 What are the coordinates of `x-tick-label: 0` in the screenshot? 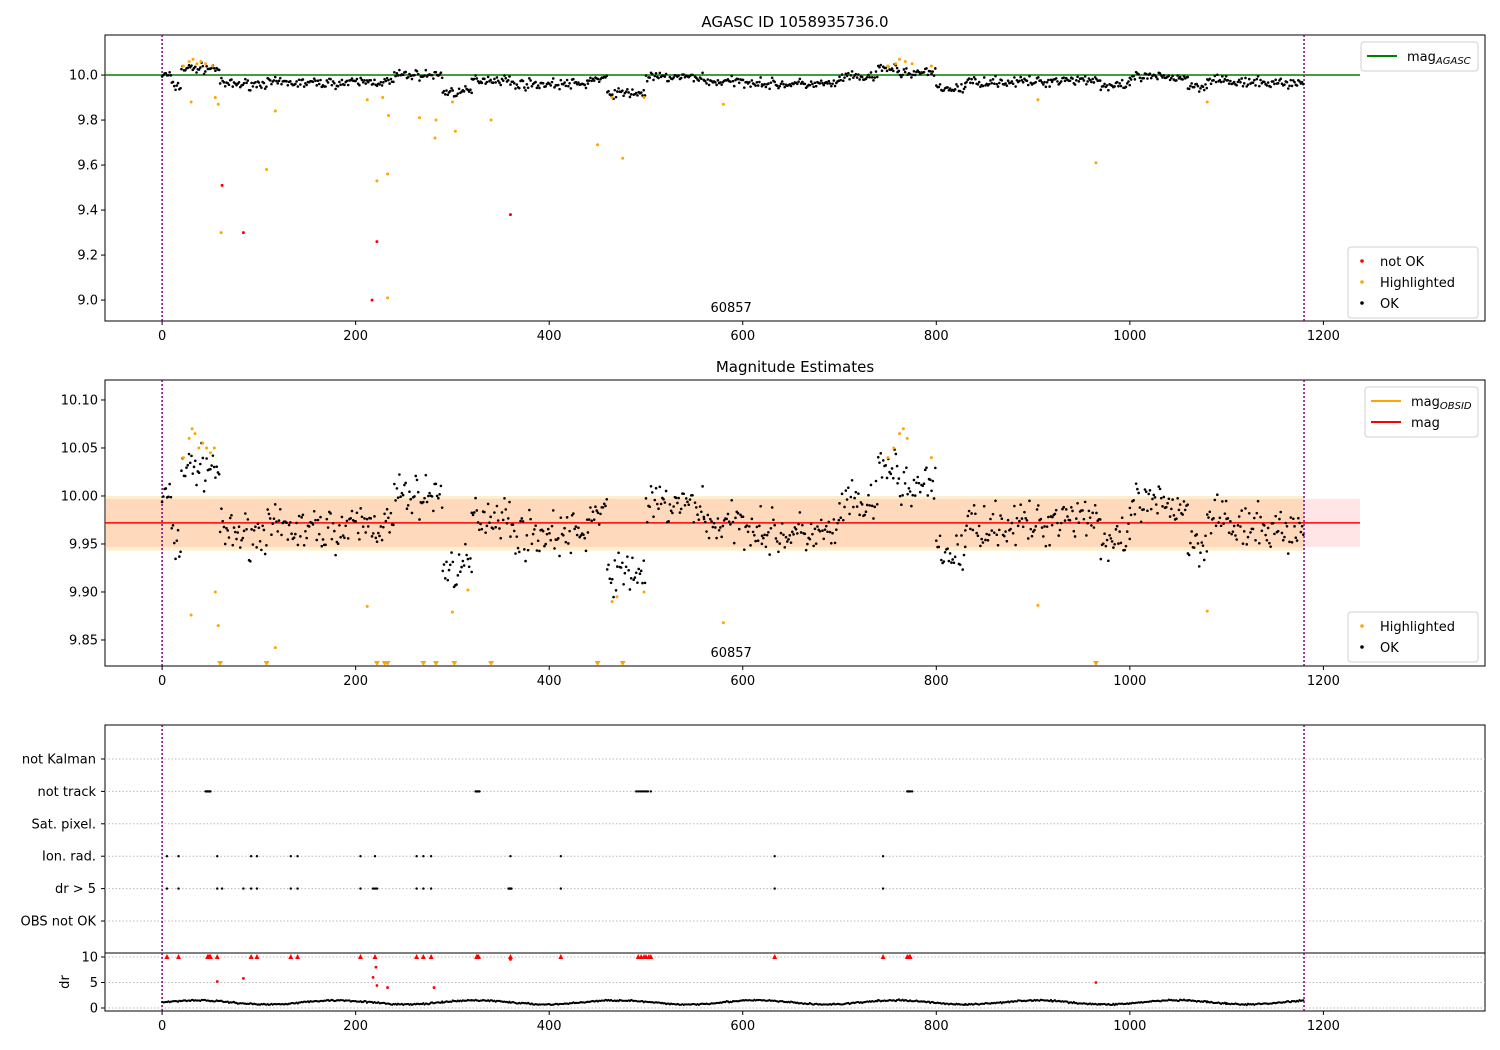 It's located at (162, 681).